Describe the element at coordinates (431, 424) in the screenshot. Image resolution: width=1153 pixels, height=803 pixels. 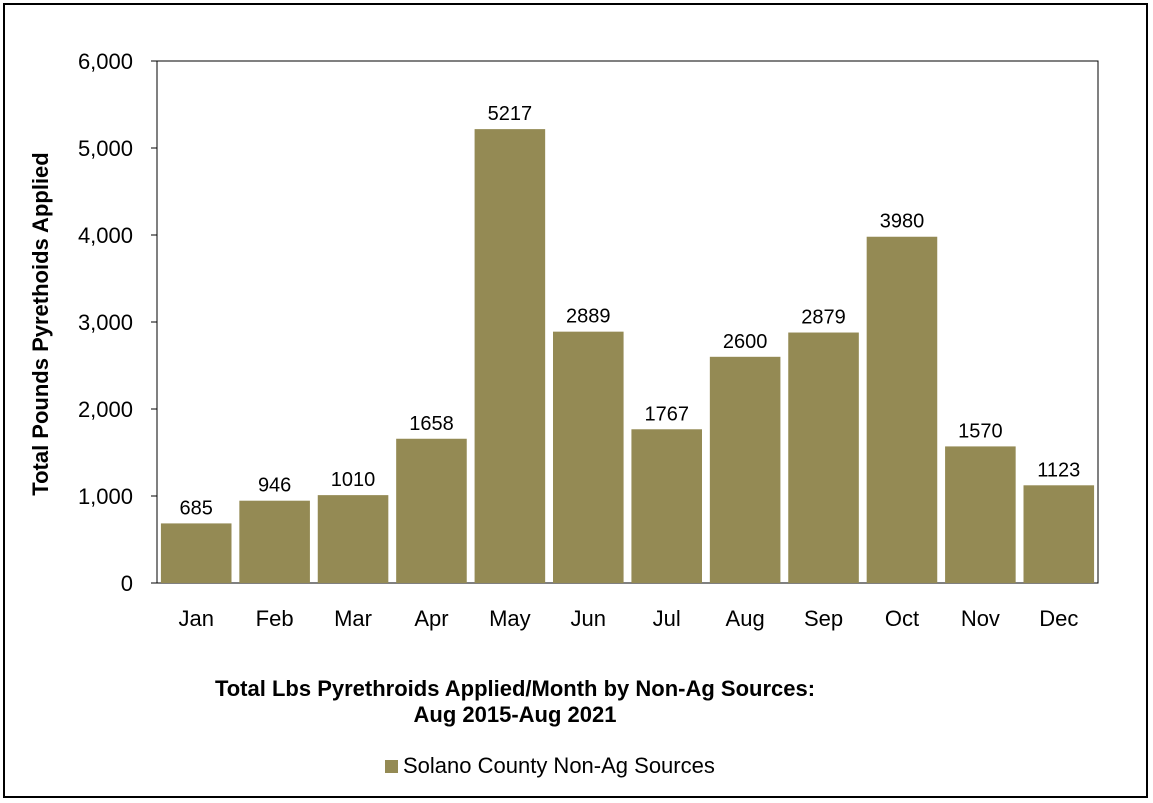
I see `data-label: 1658` at that location.